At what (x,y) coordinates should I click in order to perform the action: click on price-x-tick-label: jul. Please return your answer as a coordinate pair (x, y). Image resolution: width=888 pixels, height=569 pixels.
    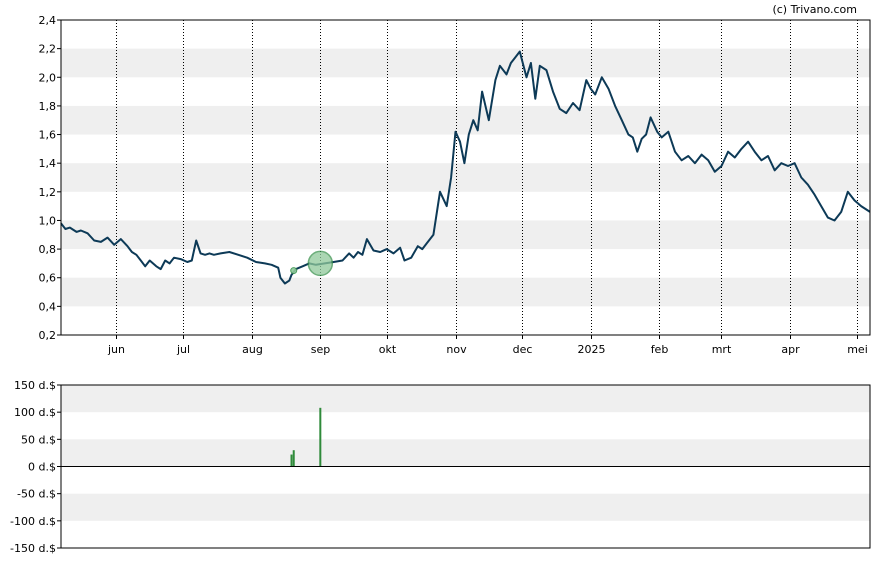
    Looking at the image, I should click on (183, 349).